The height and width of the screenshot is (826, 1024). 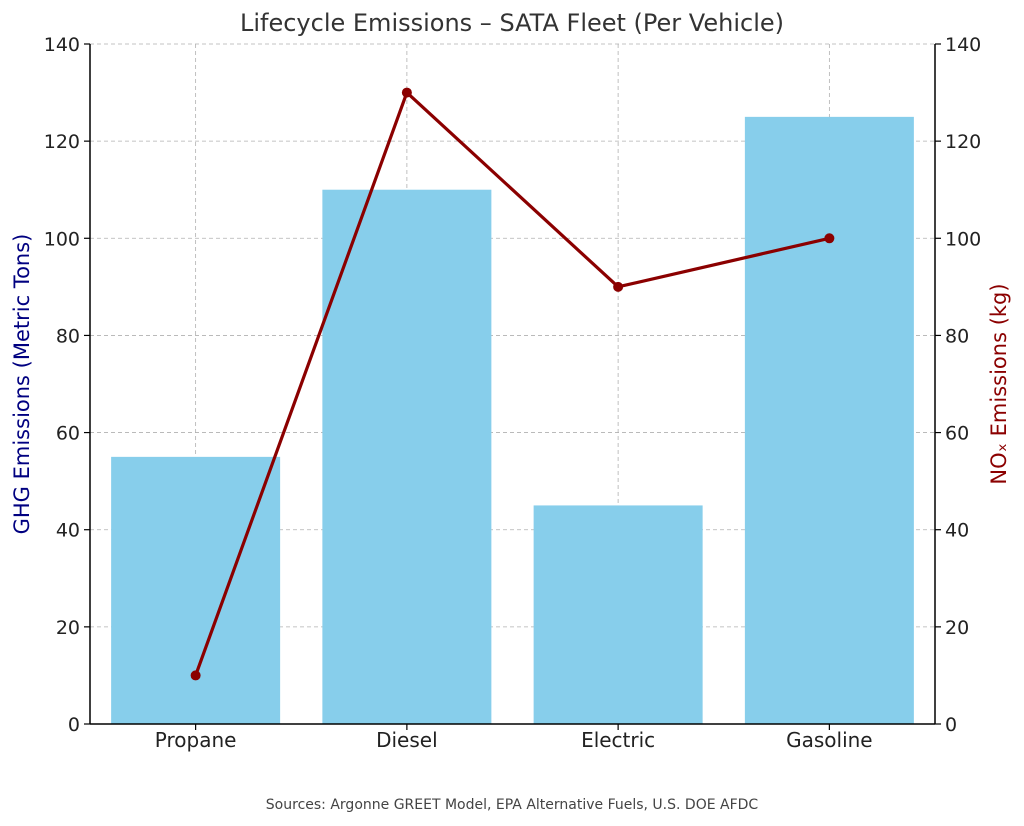 I want to click on y-right-tick-label: 0, so click(x=951, y=725).